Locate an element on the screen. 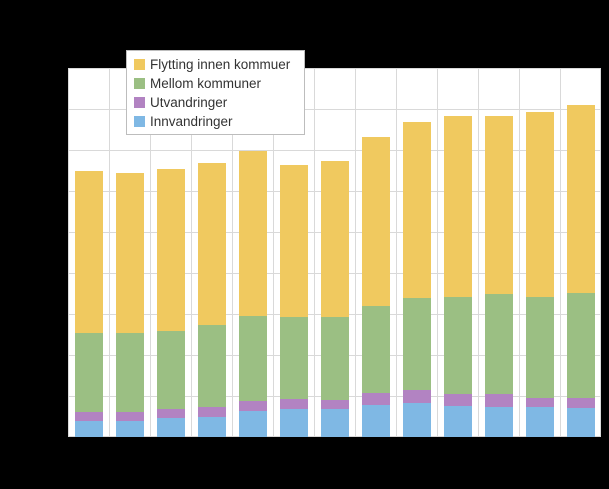  legend-swatch-purple-icon is located at coordinates (139, 102).